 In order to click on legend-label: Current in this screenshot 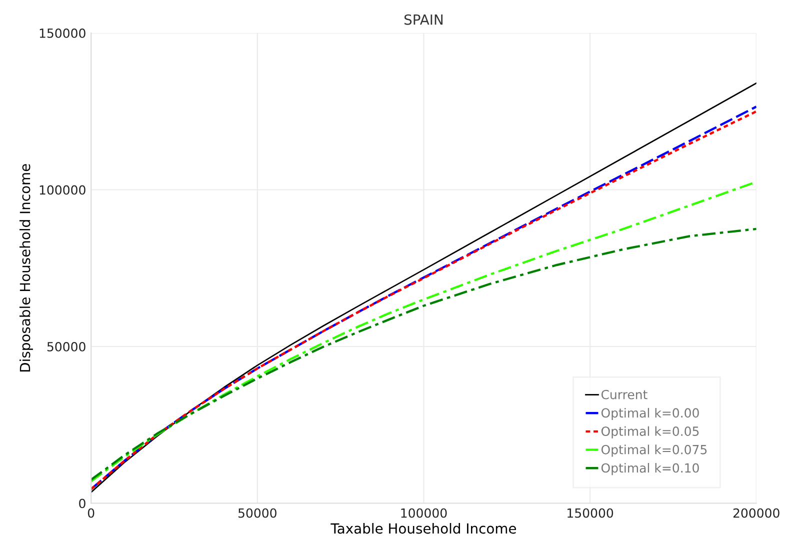, I will do `click(624, 395)`.